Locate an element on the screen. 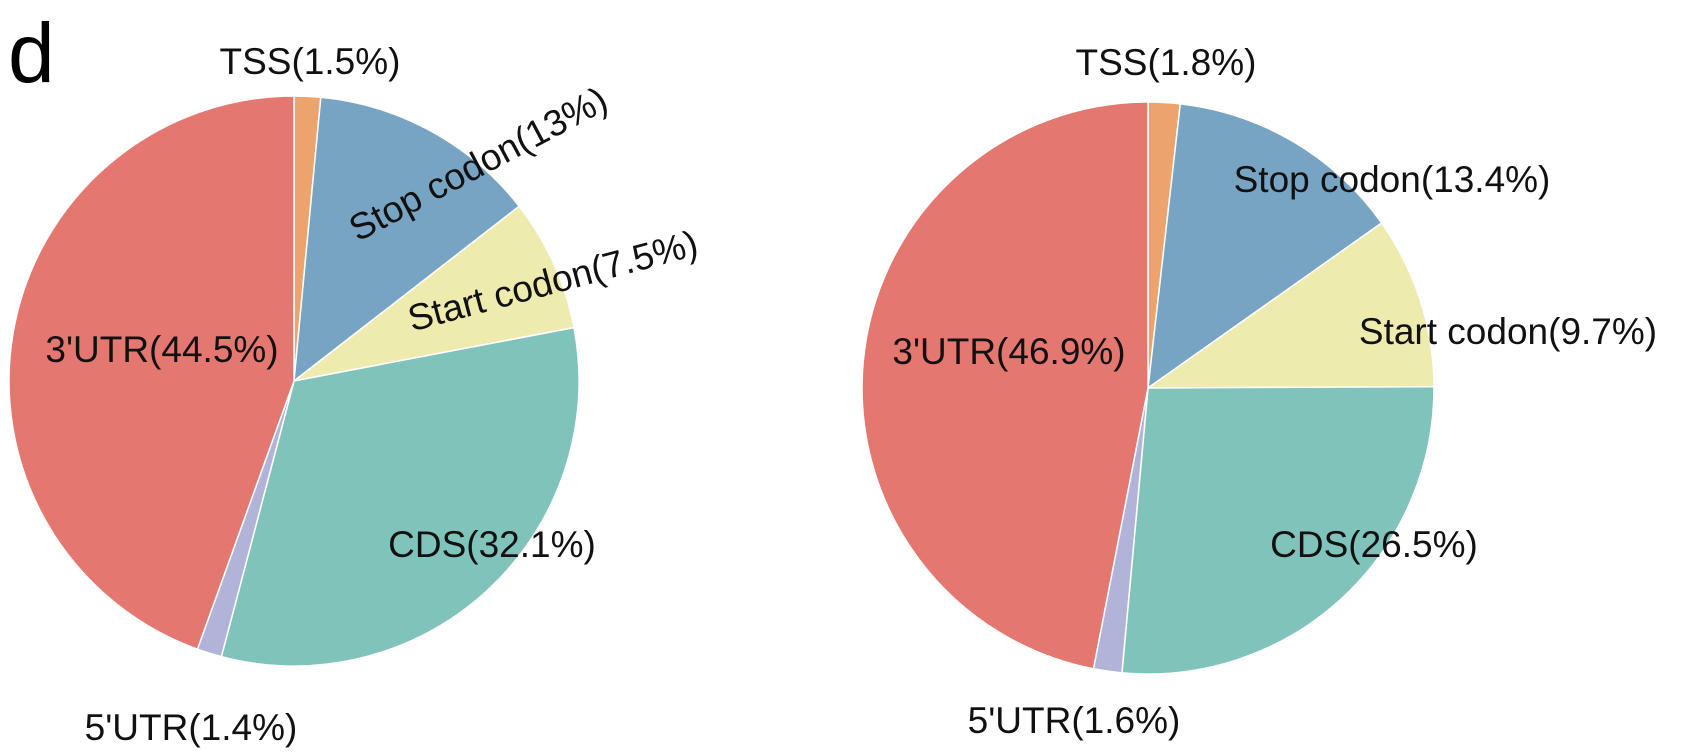 This screenshot has width=1685, height=754. slice-label-start-codon: Start codon(9.7%) is located at coordinates (1508, 331).